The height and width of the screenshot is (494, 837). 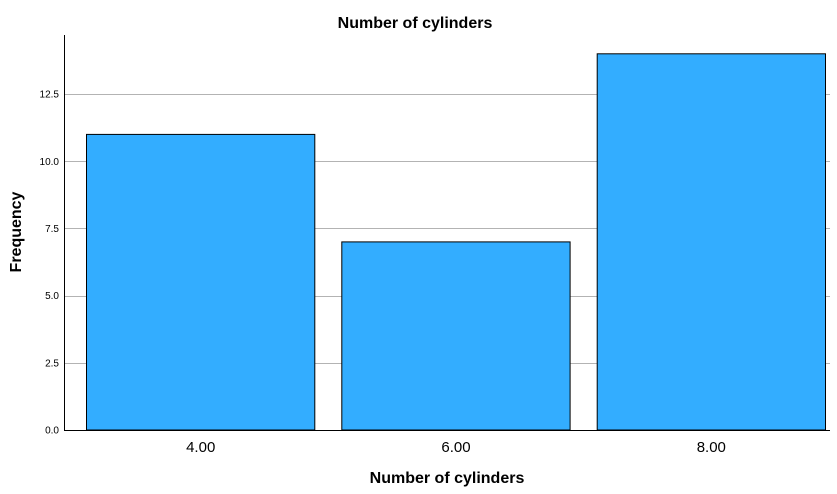 I want to click on y-axis-title: Frequency, so click(x=16, y=231).